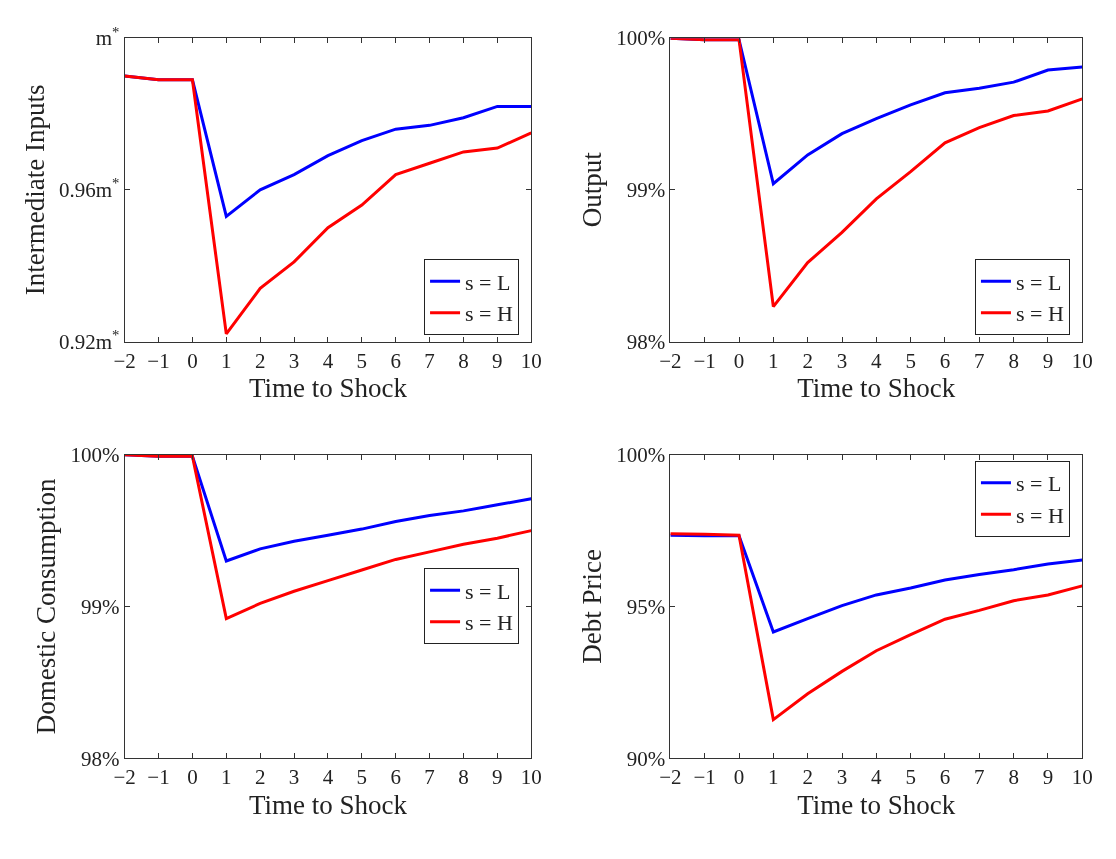 This screenshot has width=1116, height=859. Describe the element at coordinates (89, 189) in the screenshot. I see `y-tick-label: 0.96m$^{*}$` at that location.